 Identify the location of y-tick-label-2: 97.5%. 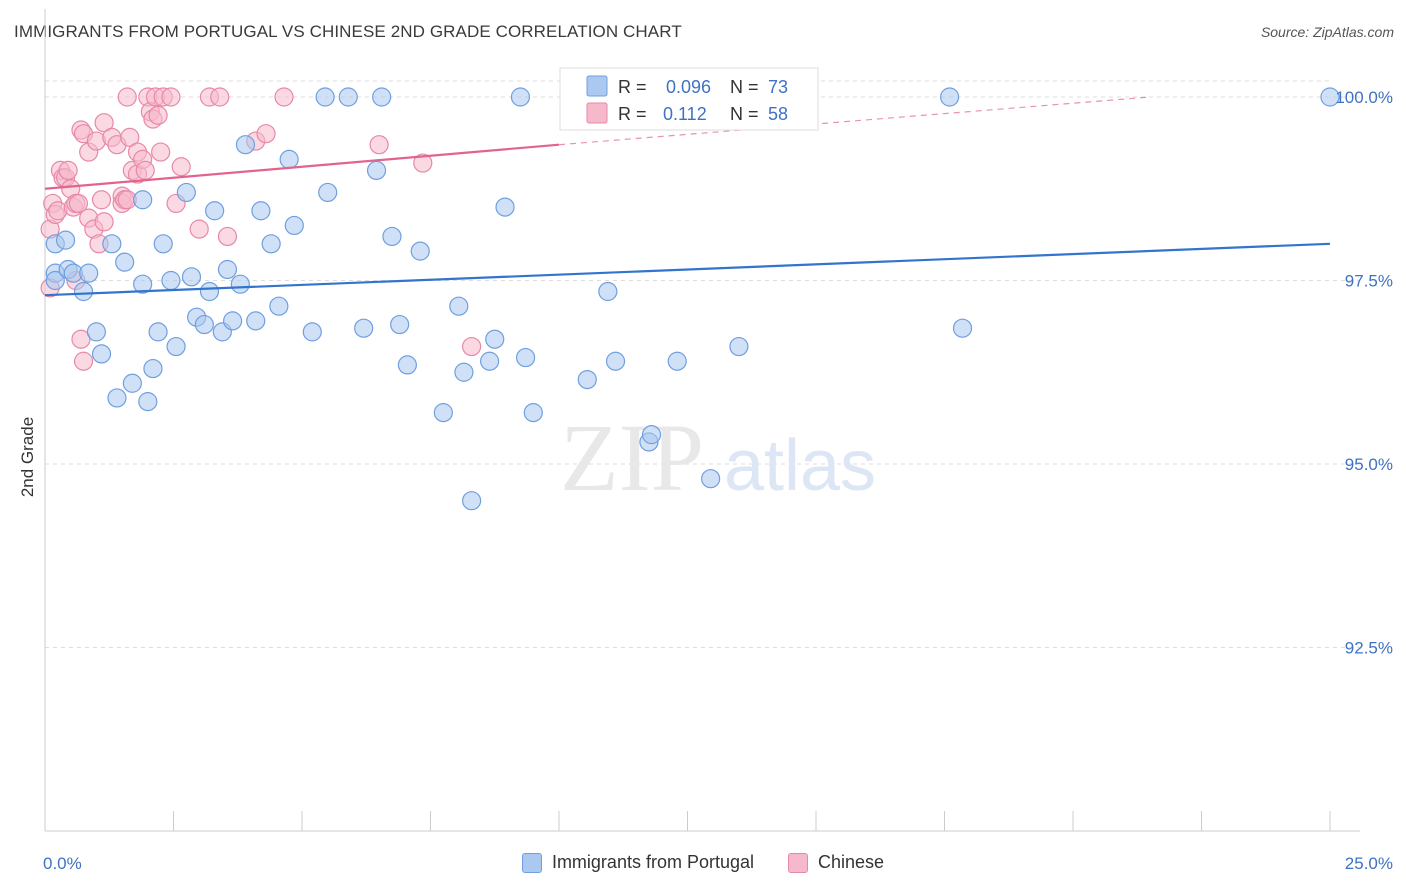
(1369, 281).